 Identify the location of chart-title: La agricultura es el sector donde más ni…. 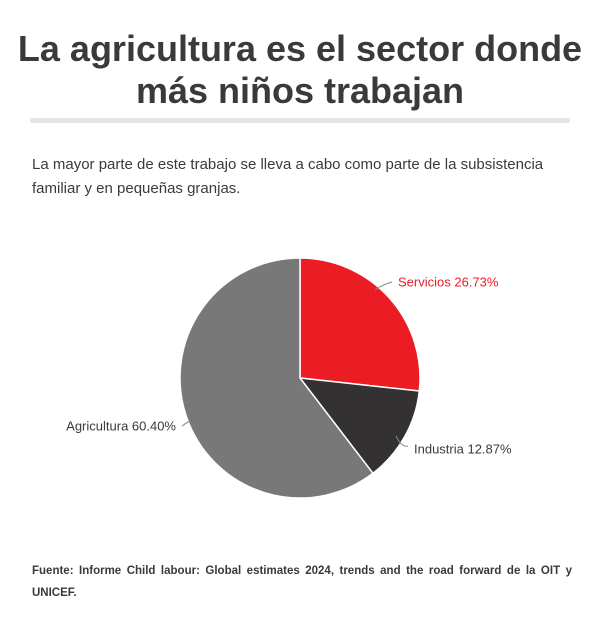
(300, 69).